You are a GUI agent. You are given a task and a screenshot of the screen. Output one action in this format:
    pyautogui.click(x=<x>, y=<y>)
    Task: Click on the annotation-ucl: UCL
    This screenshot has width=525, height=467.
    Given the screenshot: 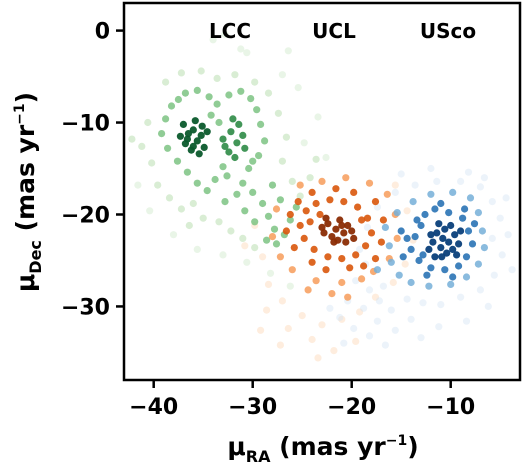 What is the action you would take?
    pyautogui.click(x=334, y=31)
    